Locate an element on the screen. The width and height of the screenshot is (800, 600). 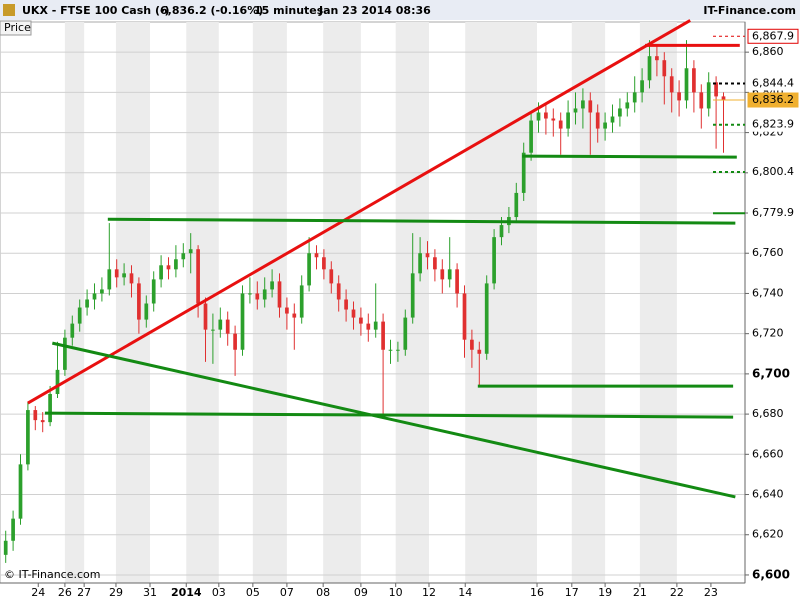
x-tick-label: 26 is located at coordinates (65, 592).